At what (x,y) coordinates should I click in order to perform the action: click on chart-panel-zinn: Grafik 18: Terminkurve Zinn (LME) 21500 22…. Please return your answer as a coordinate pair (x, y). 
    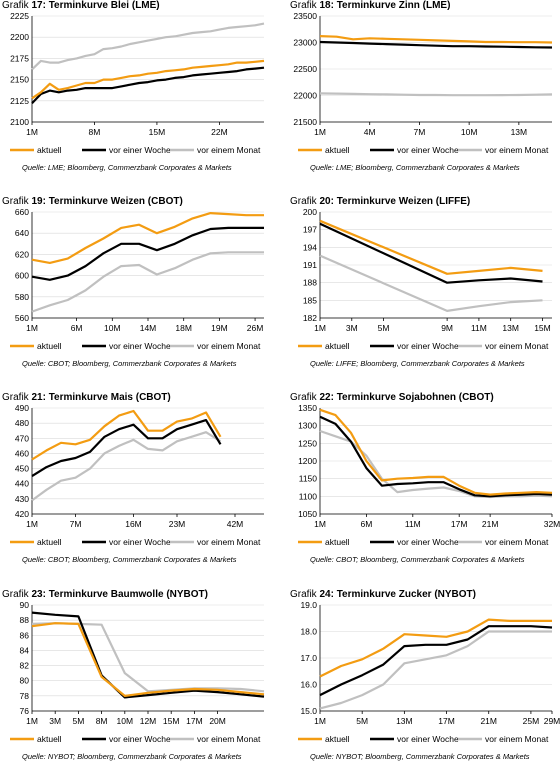
    Looking at the image, I should click on (423, 94).